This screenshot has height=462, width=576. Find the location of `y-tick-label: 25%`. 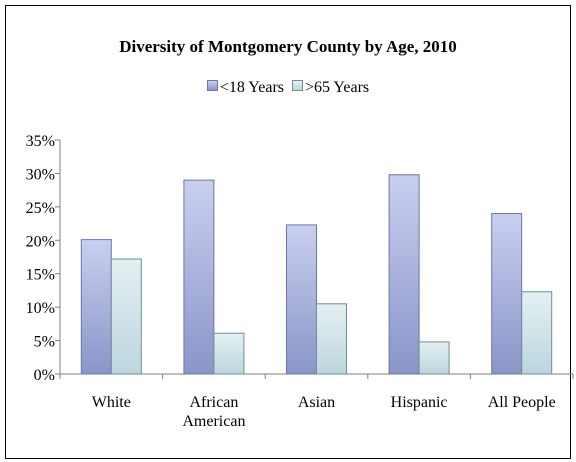

y-tick-label: 25% is located at coordinates (40, 208).